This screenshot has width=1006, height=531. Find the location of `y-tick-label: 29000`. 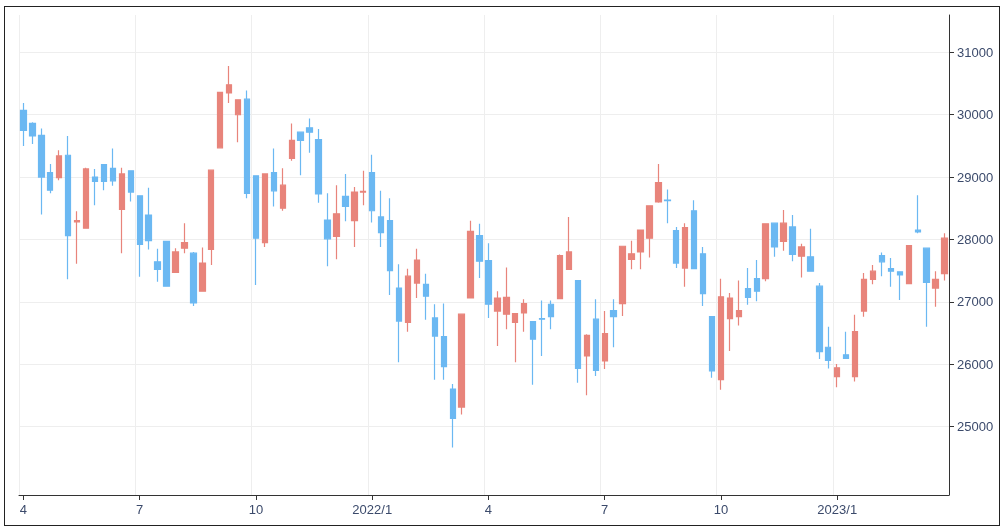

y-tick-label: 29000 is located at coordinates (975, 177).